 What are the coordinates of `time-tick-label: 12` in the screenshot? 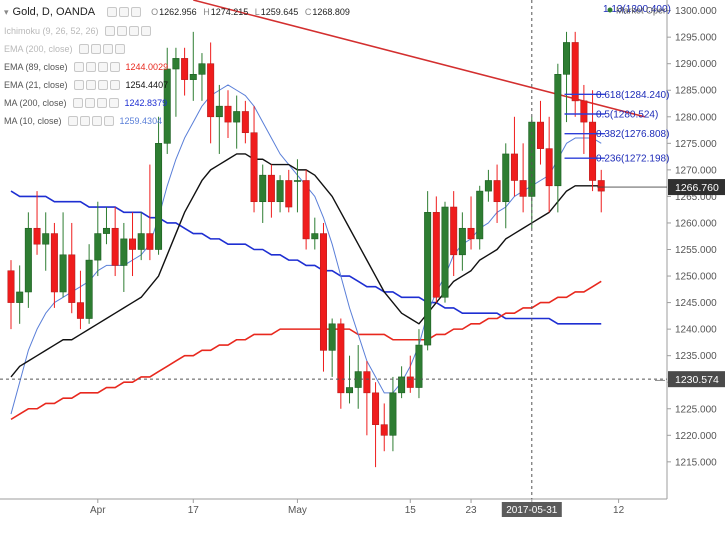 It's located at (619, 510).